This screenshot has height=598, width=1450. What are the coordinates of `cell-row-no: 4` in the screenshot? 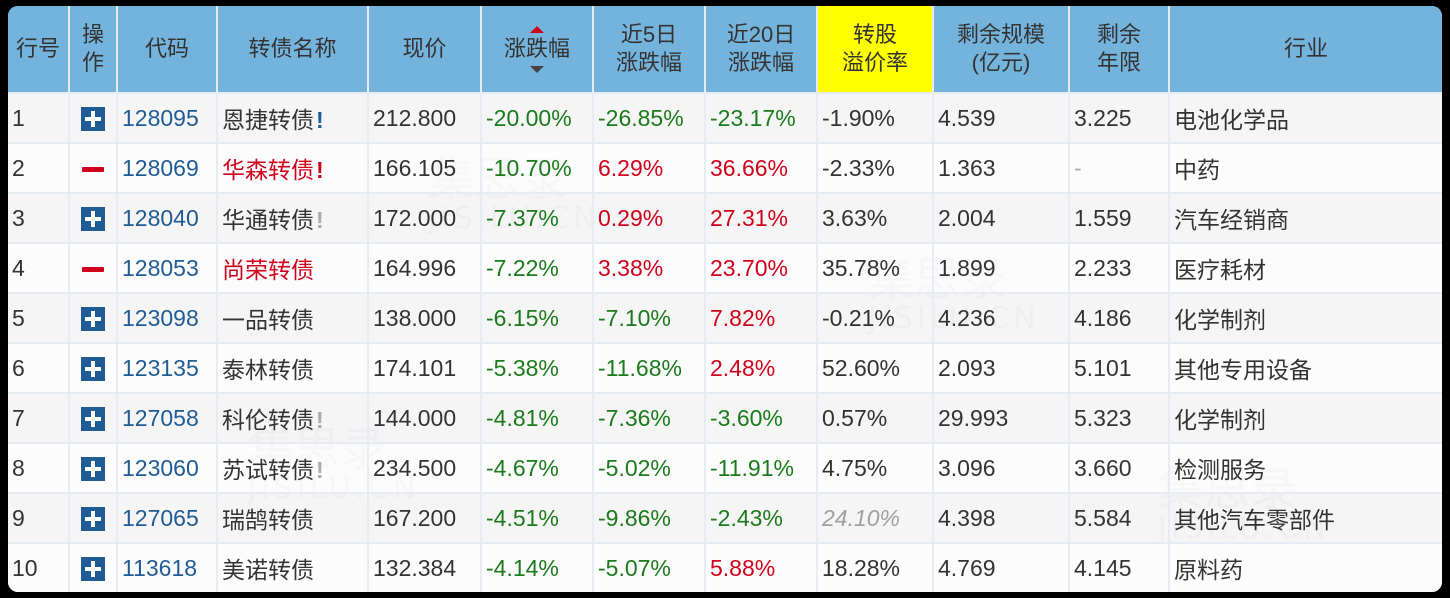 It's located at (39, 268).